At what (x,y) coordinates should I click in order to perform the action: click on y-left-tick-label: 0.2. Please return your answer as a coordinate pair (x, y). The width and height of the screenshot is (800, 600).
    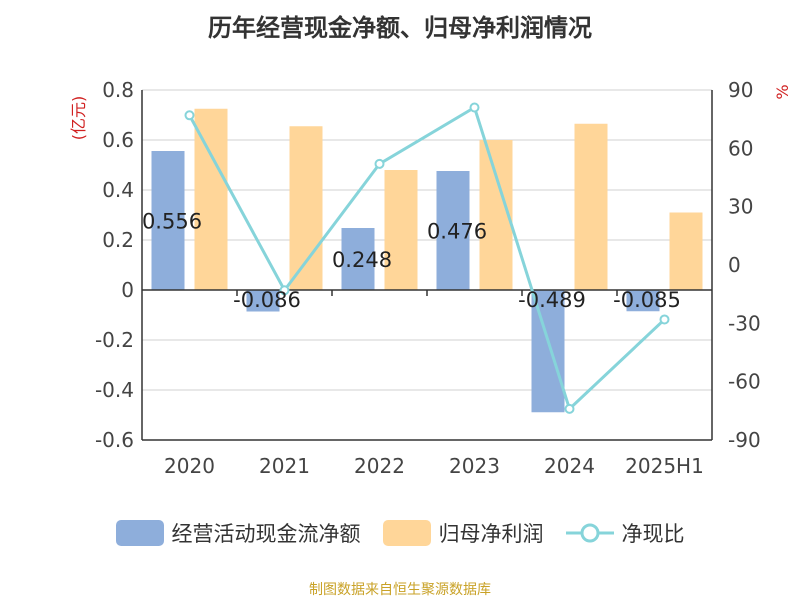
    Looking at the image, I should click on (118, 240).